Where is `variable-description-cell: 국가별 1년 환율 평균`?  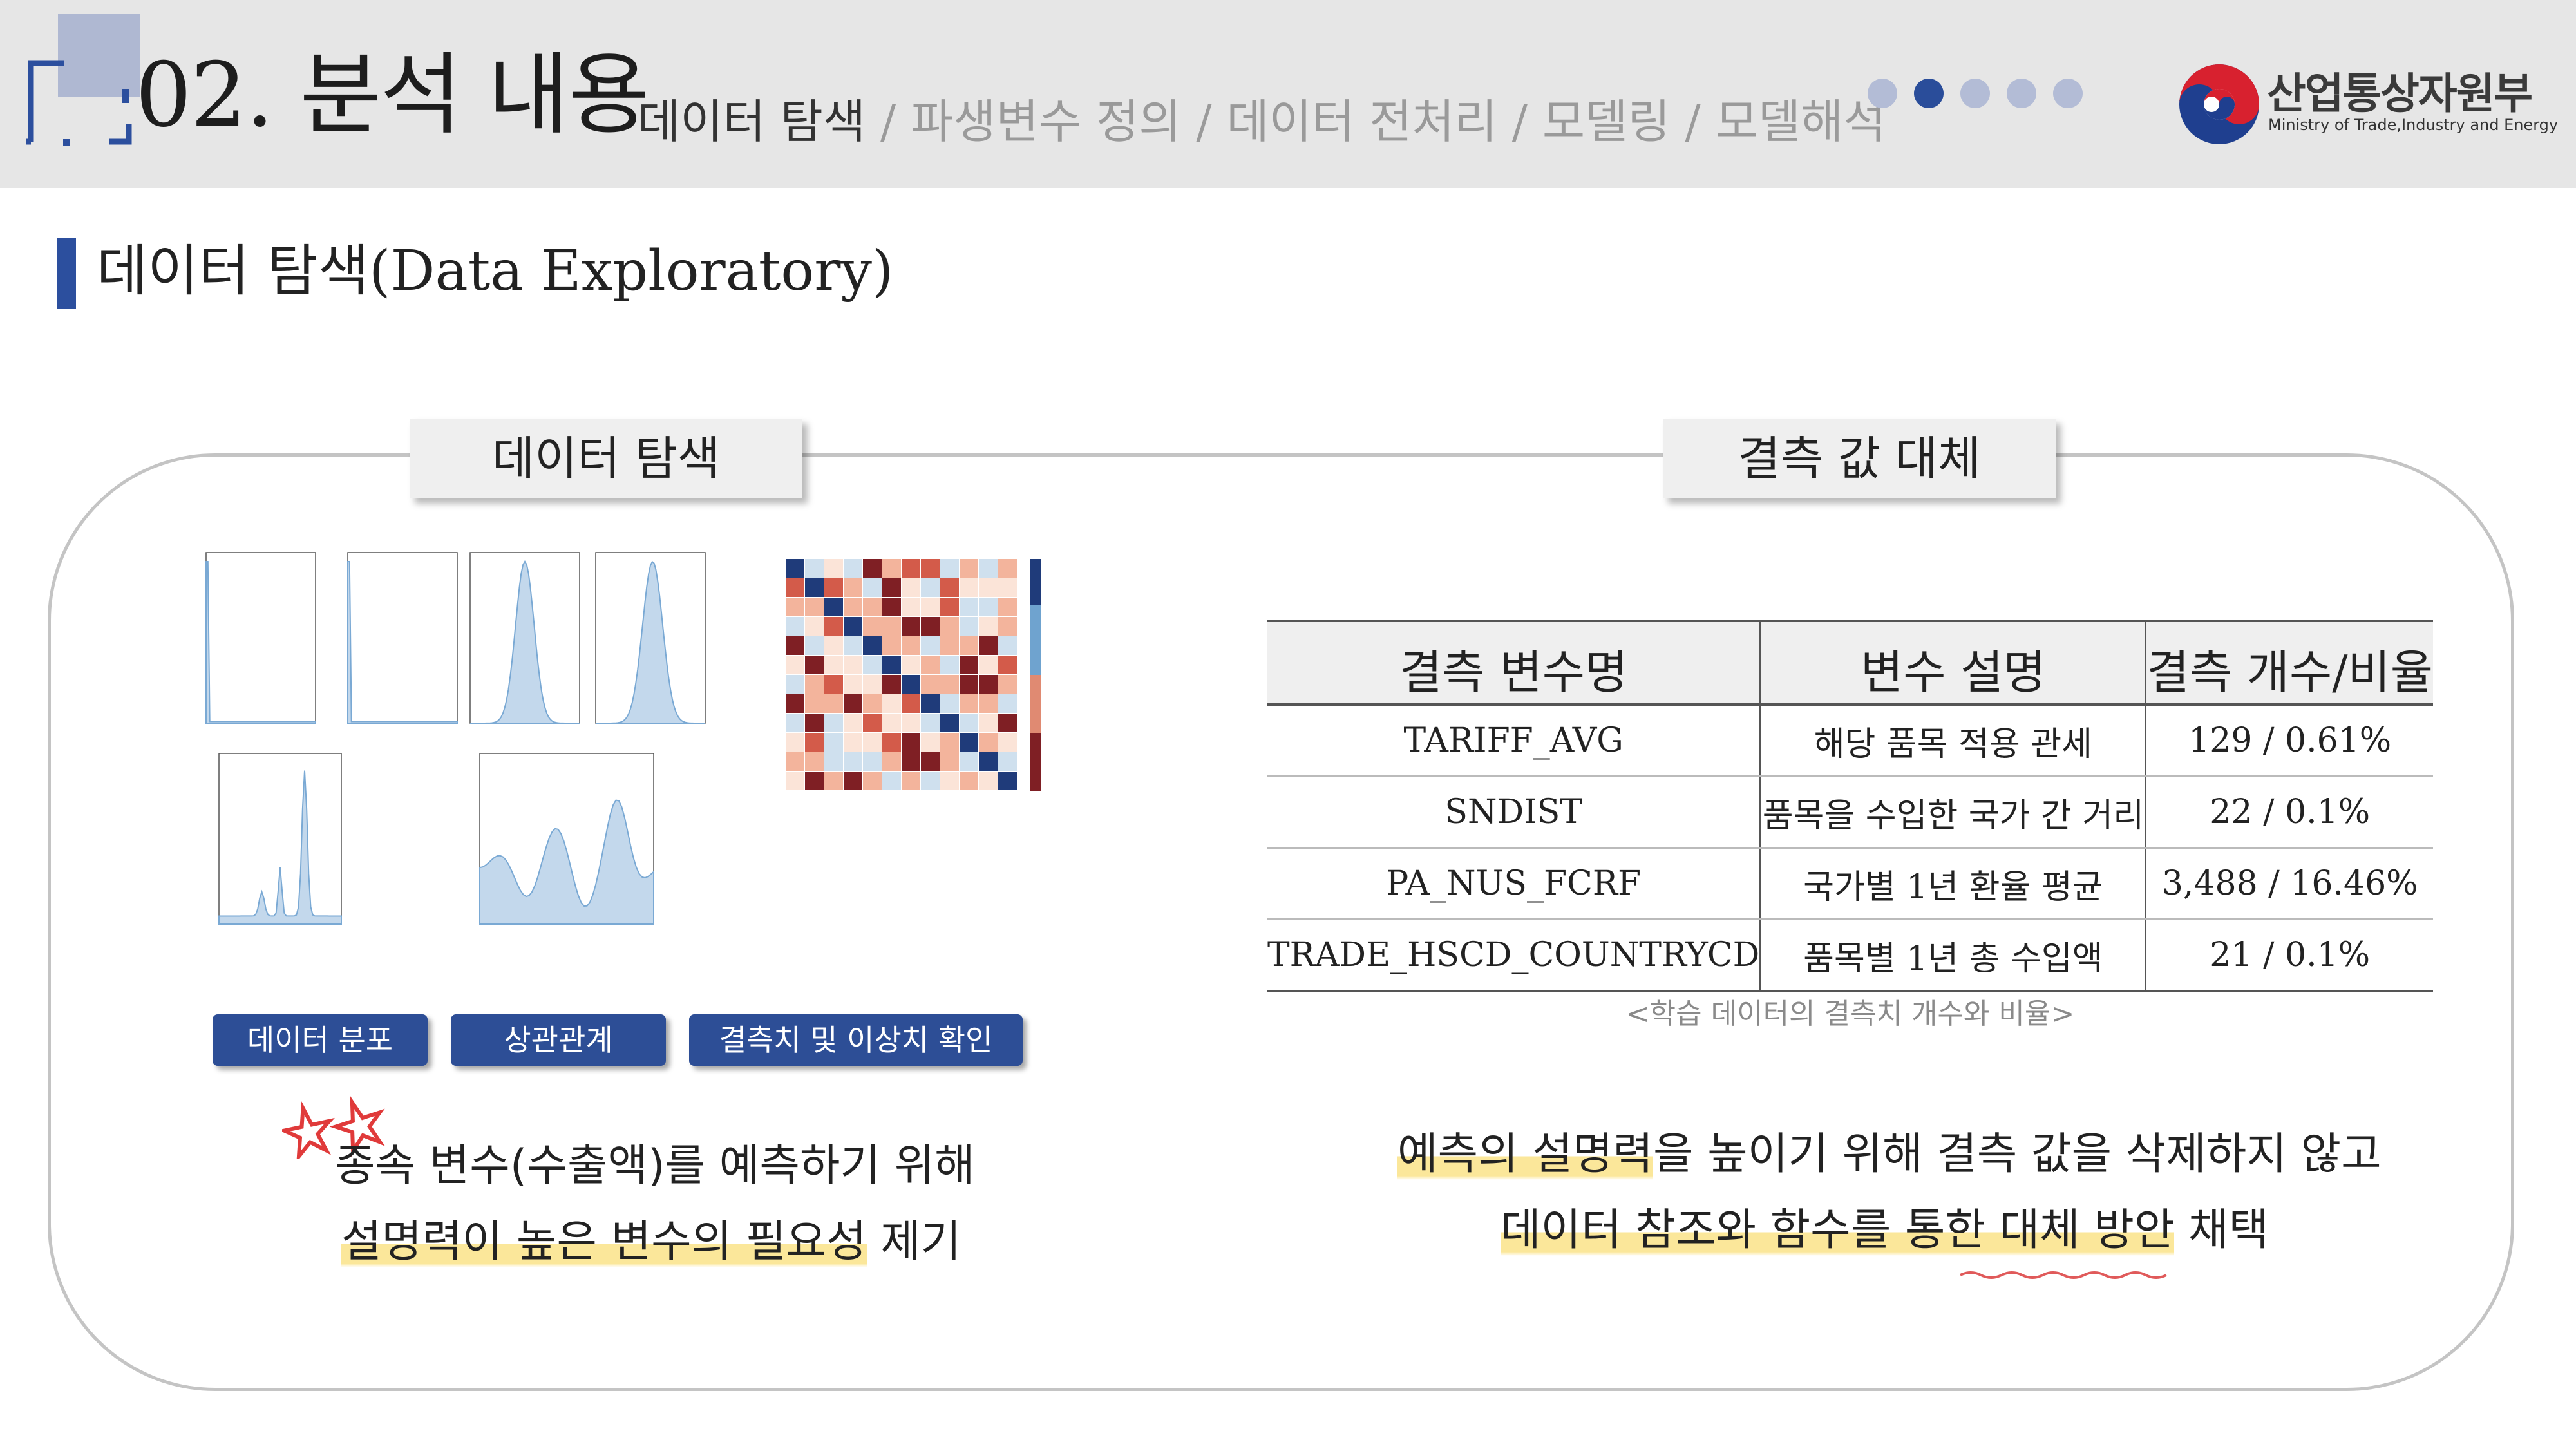
variable-description-cell: 국가별 1년 환율 평균 is located at coordinates (1952, 884).